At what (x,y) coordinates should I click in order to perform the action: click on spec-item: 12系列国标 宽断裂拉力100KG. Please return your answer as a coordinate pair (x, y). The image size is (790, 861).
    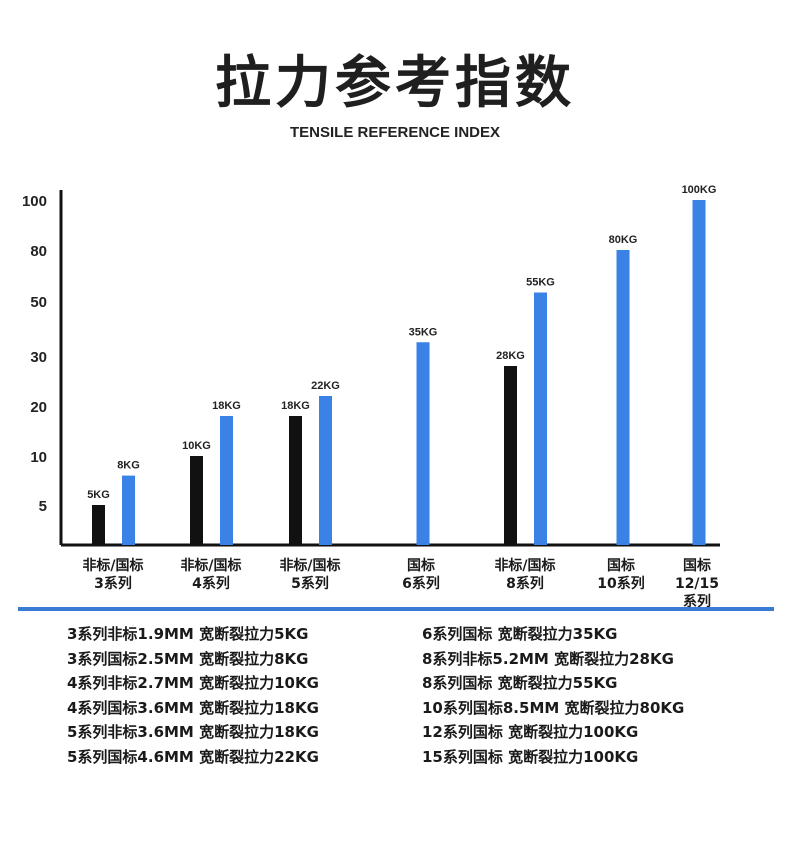
    Looking at the image, I should click on (530, 732).